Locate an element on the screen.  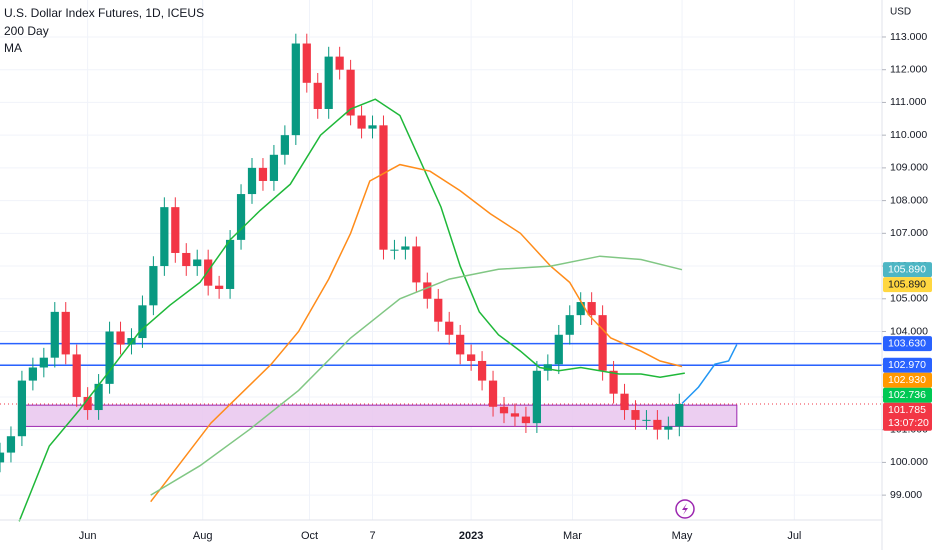
y-tick-label: 107.000 is located at coordinates (909, 233).